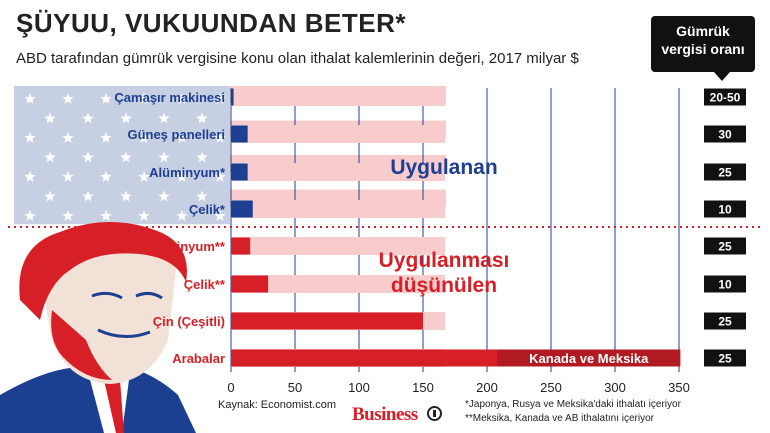 This screenshot has width=770, height=433. What do you see at coordinates (127, 295) in the screenshot?
I see `portrait-brows` at bounding box center [127, 295].